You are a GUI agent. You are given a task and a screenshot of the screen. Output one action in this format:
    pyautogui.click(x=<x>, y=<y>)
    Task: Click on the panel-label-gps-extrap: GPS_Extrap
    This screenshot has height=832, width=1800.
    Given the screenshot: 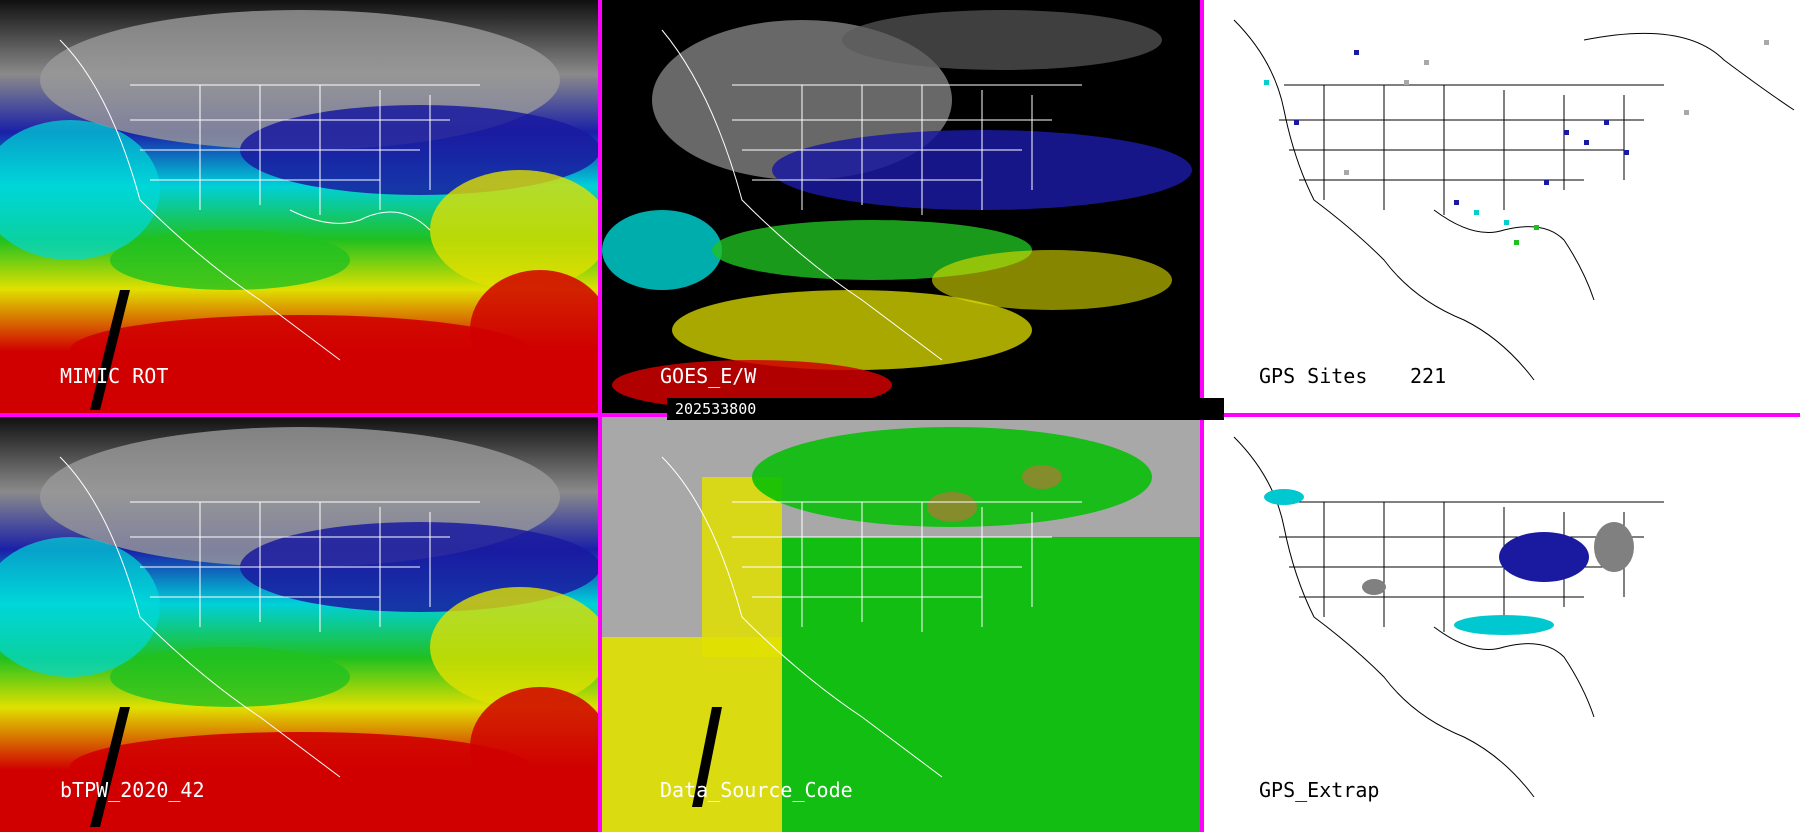 What is the action you would take?
    pyautogui.click(x=1319, y=790)
    